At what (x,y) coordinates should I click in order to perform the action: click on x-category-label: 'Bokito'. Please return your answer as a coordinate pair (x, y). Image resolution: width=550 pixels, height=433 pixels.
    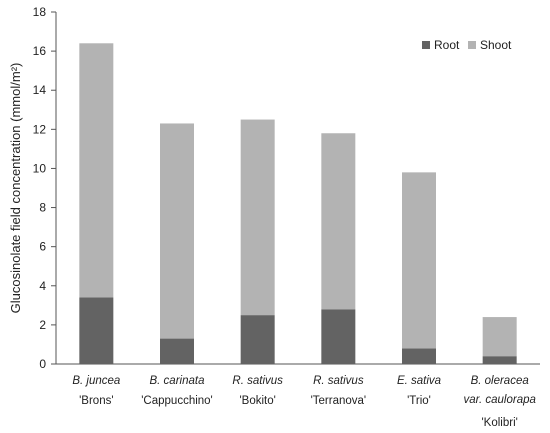
    Looking at the image, I should click on (257, 401).